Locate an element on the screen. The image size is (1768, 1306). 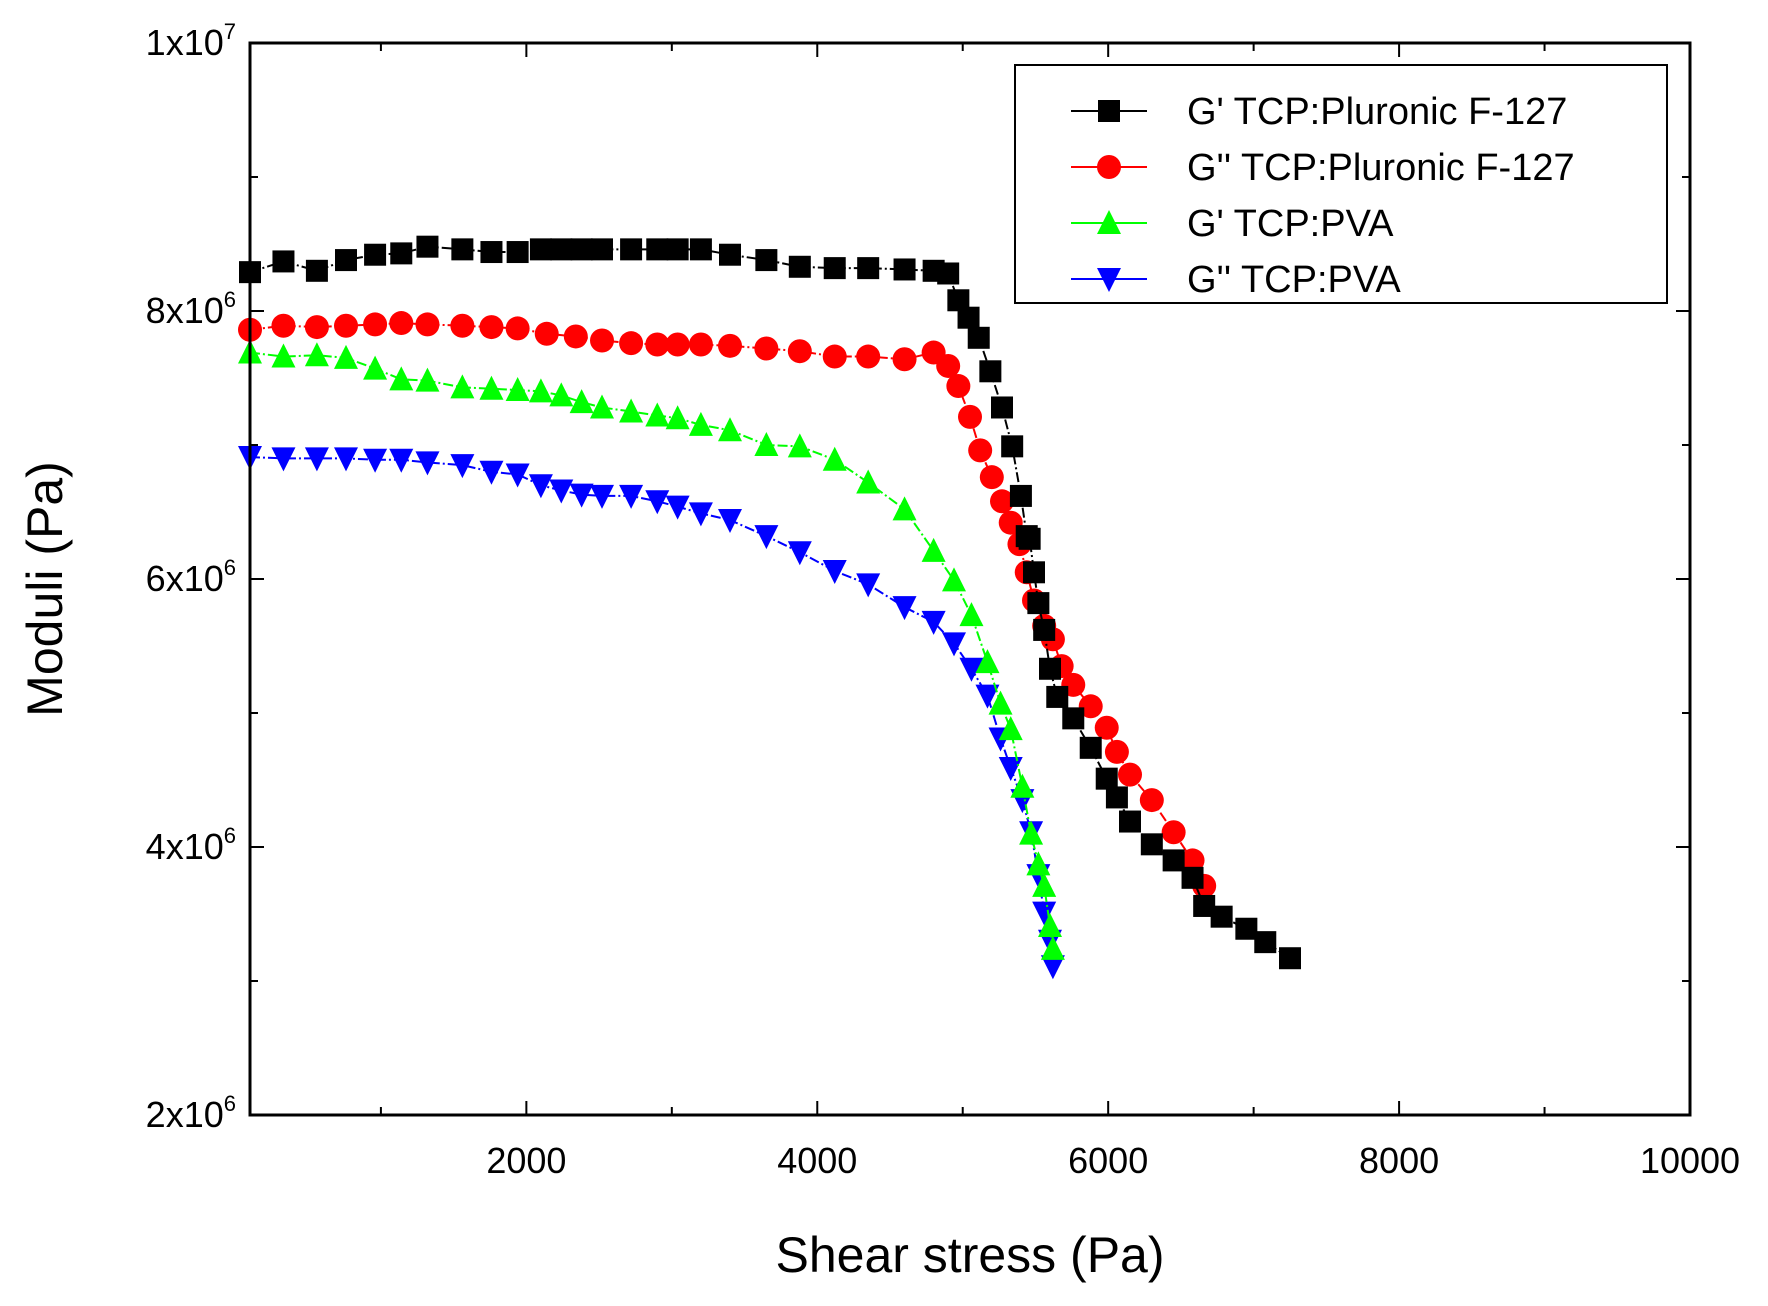
x-tick-label: 4000 is located at coordinates (817, 1160).